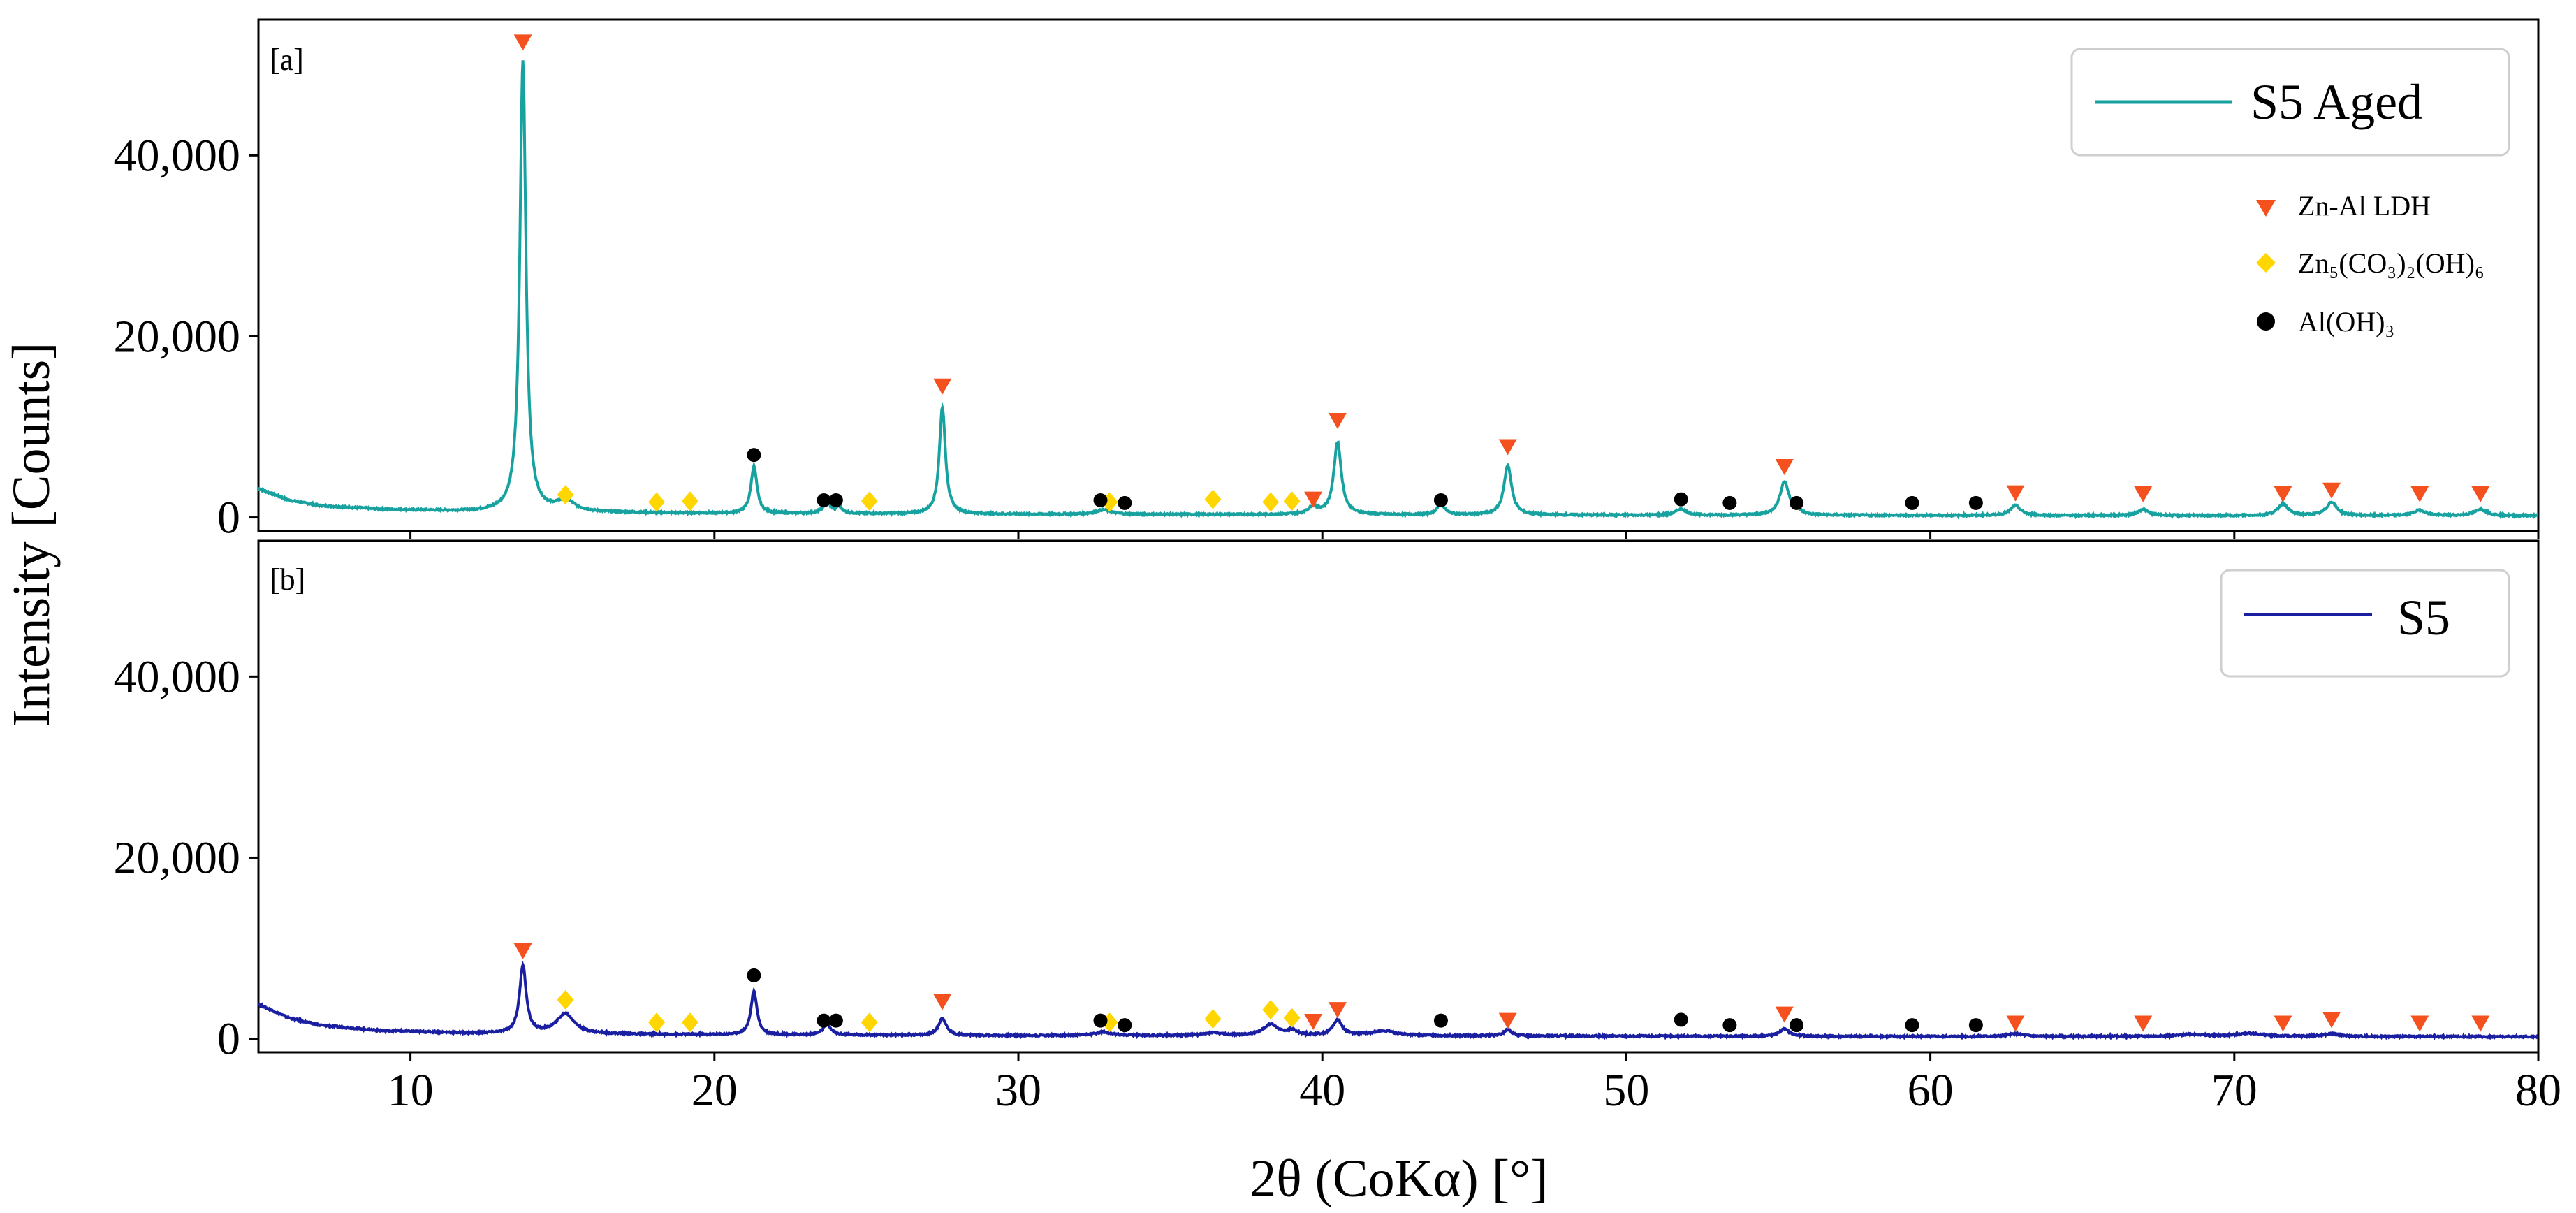 This screenshot has height=1213, width=2576. I want to click on marker-legend: Zn-Al LDH Zn₅(CO₃)₂(OH)₆ Al(OH)₃, so click(2370, 263).